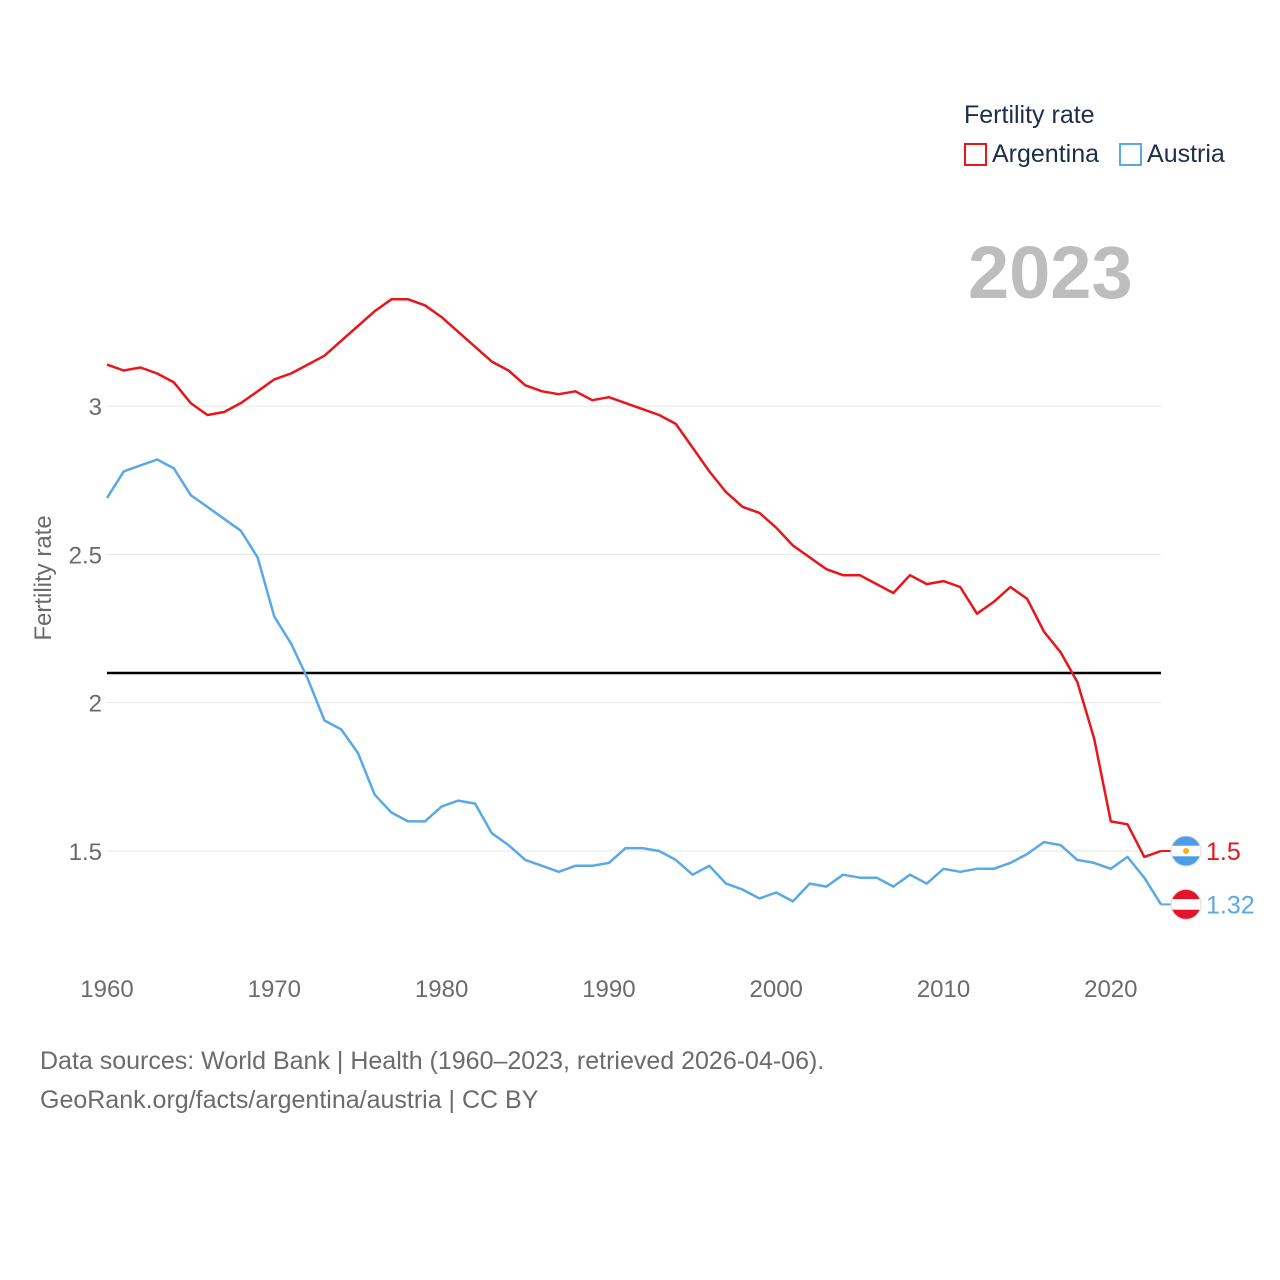 This screenshot has height=1280, width=1280. Describe the element at coordinates (1131, 154) in the screenshot. I see `legend-swatch-austria` at that location.